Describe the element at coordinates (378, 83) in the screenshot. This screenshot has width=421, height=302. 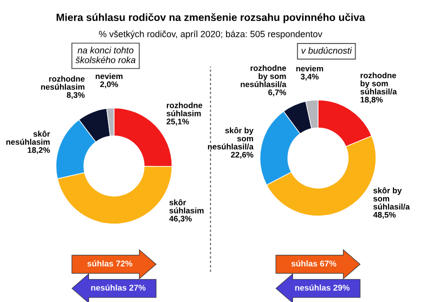
I see `slice-label: rozhodne by som súhlasil/a` at that location.